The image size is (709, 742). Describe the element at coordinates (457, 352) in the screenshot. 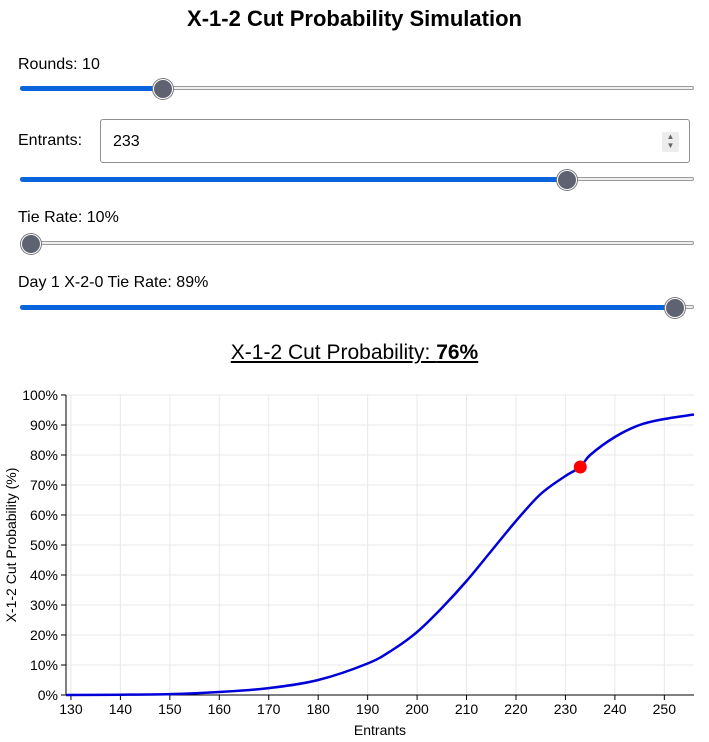

I see `probability-value: 76%` at that location.